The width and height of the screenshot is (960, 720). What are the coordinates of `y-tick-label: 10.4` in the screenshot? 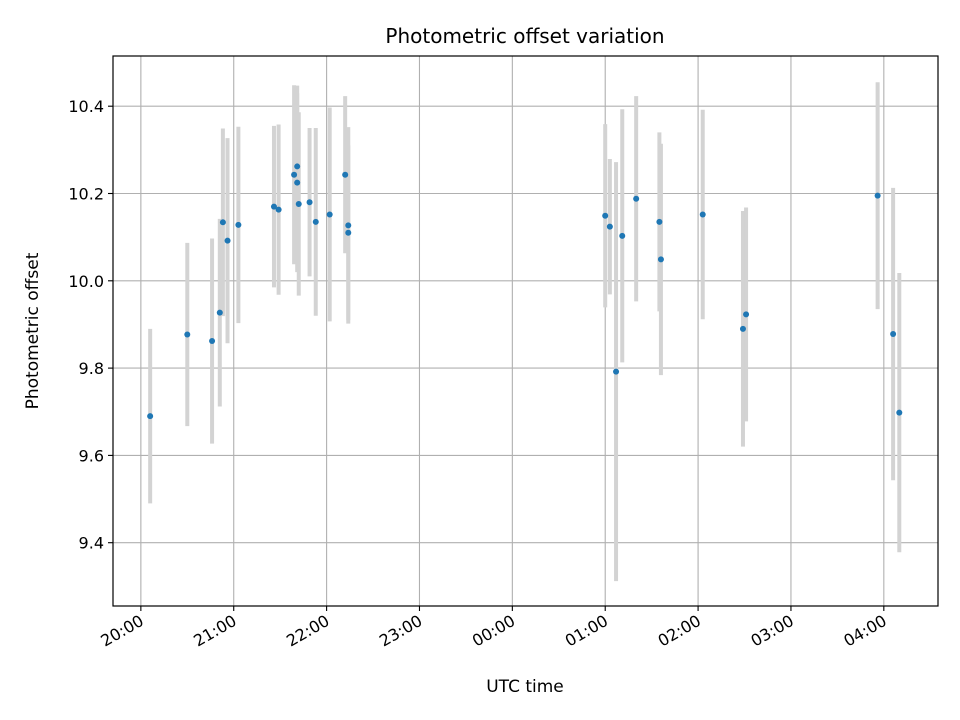 It's located at (86, 106).